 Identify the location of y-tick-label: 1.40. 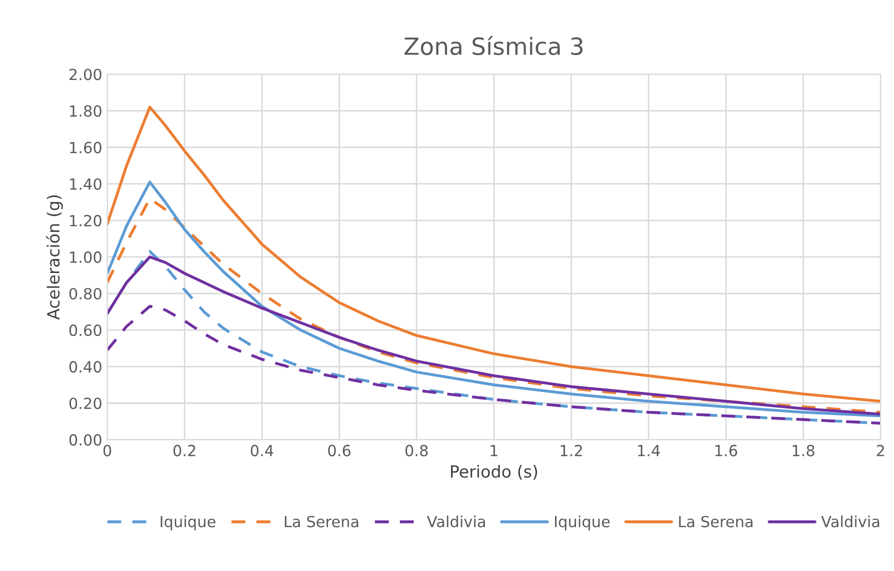
(86, 184).